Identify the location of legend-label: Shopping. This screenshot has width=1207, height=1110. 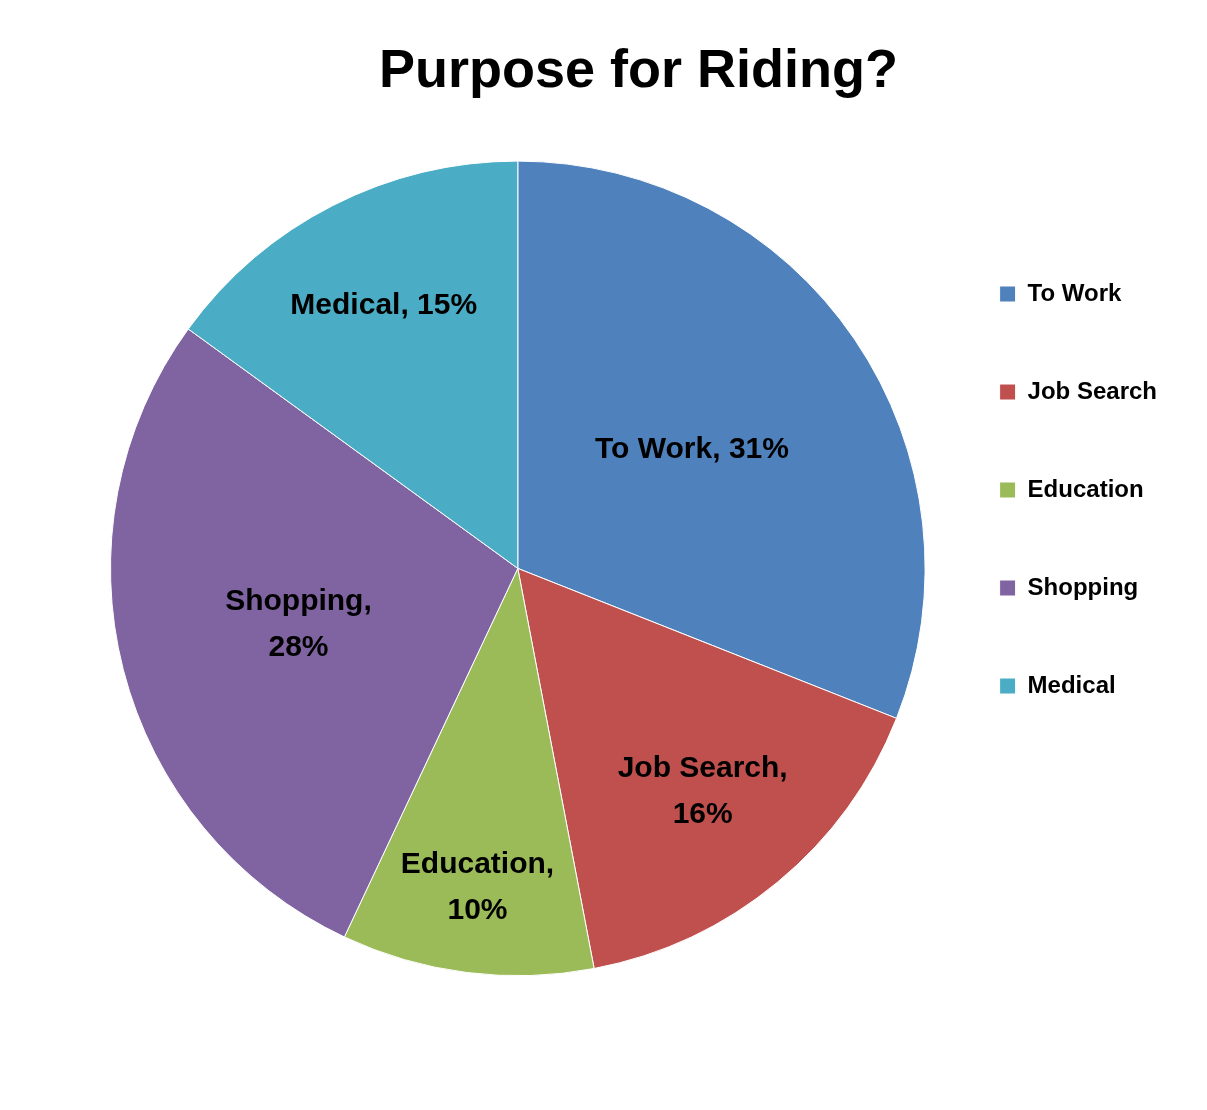
(1083, 586).